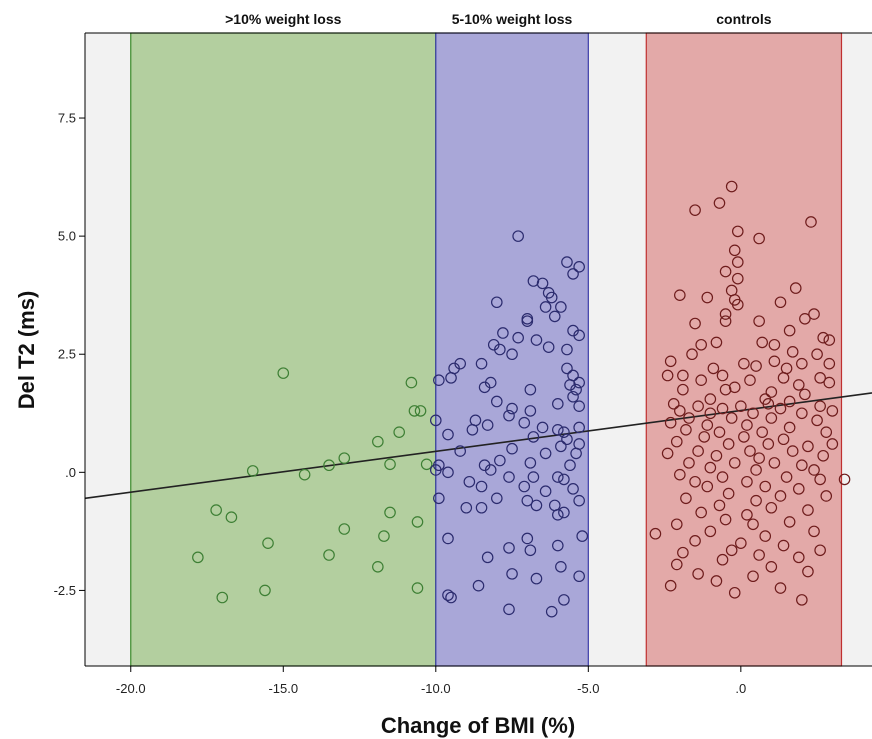  Describe the element at coordinates (67, 118) in the screenshot. I see `y-tick-label-4: 7.5` at that location.